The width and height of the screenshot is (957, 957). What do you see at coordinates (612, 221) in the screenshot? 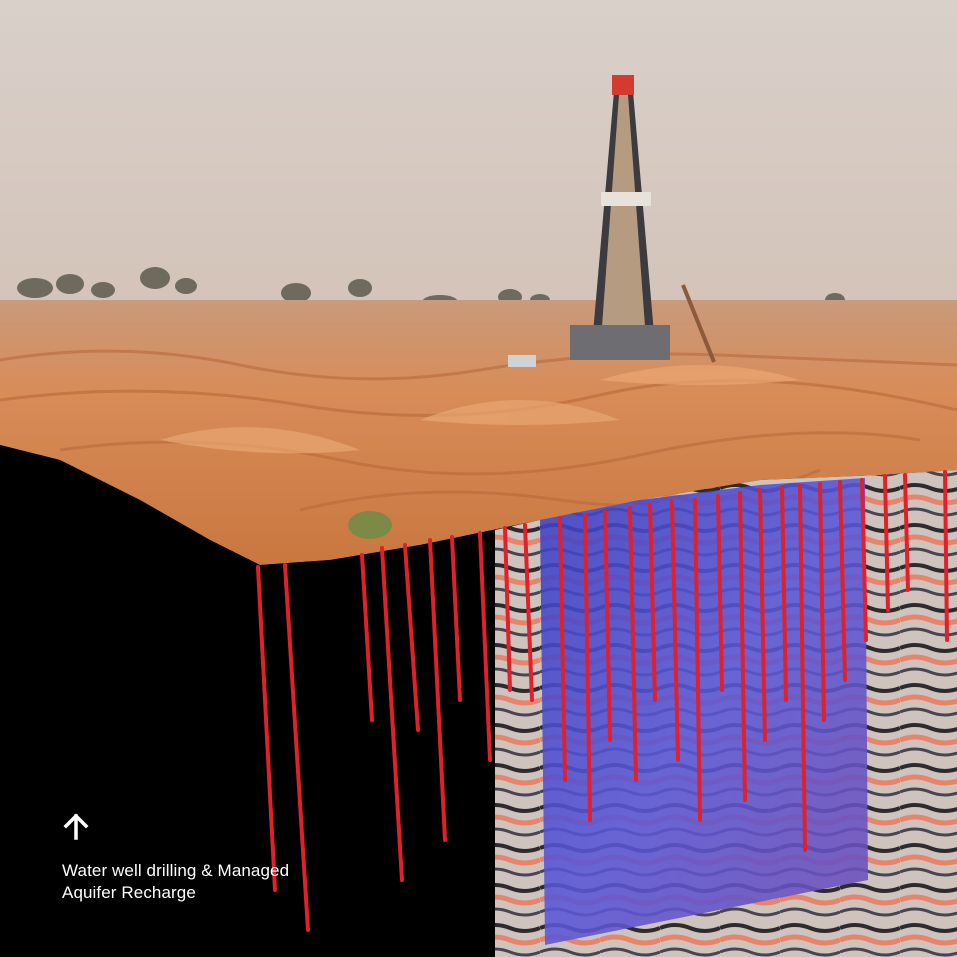
I see `drilling-rig` at bounding box center [612, 221].